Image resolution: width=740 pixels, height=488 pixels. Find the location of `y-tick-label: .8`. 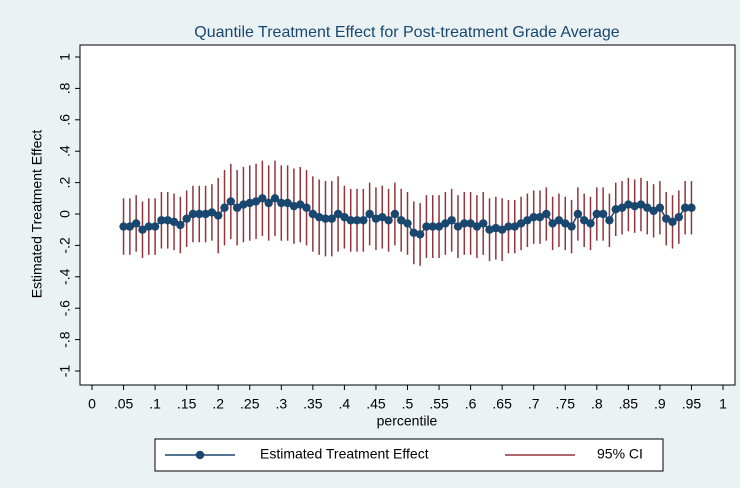

y-tick-label: .8 is located at coordinates (65, 88).